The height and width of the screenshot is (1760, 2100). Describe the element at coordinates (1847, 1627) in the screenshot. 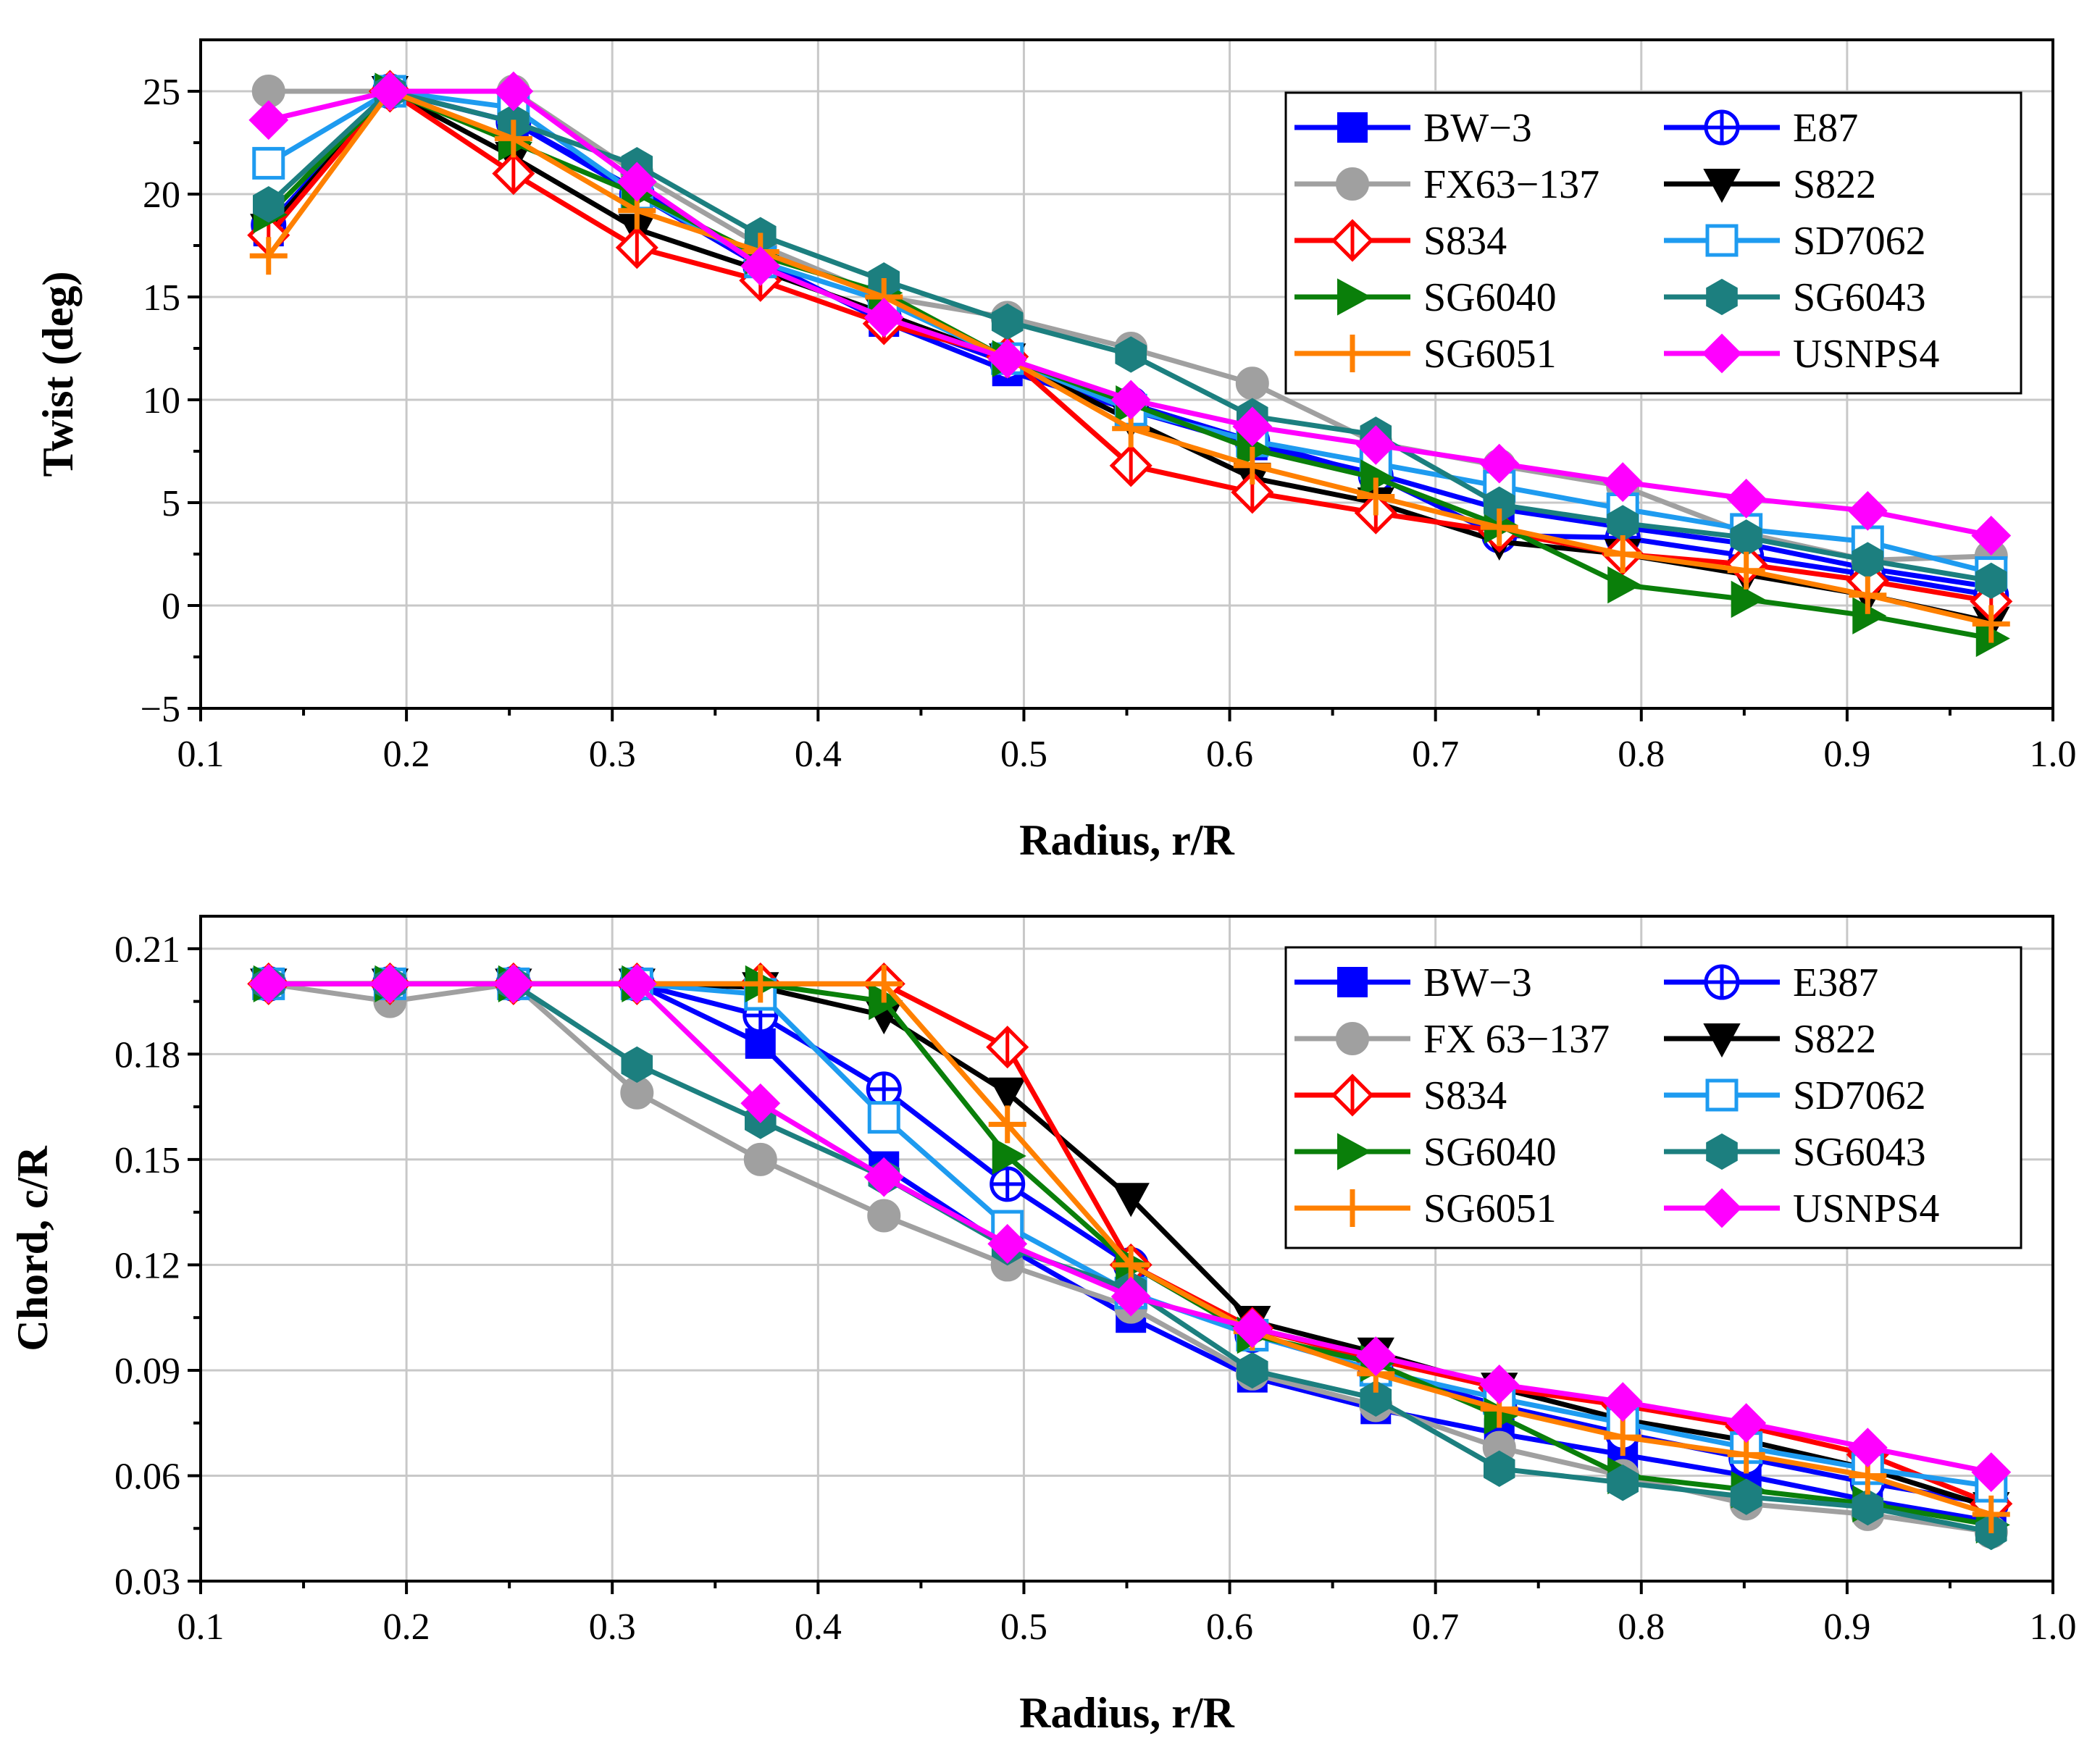

I see `chart1-x-tick-label: 0.9` at that location.